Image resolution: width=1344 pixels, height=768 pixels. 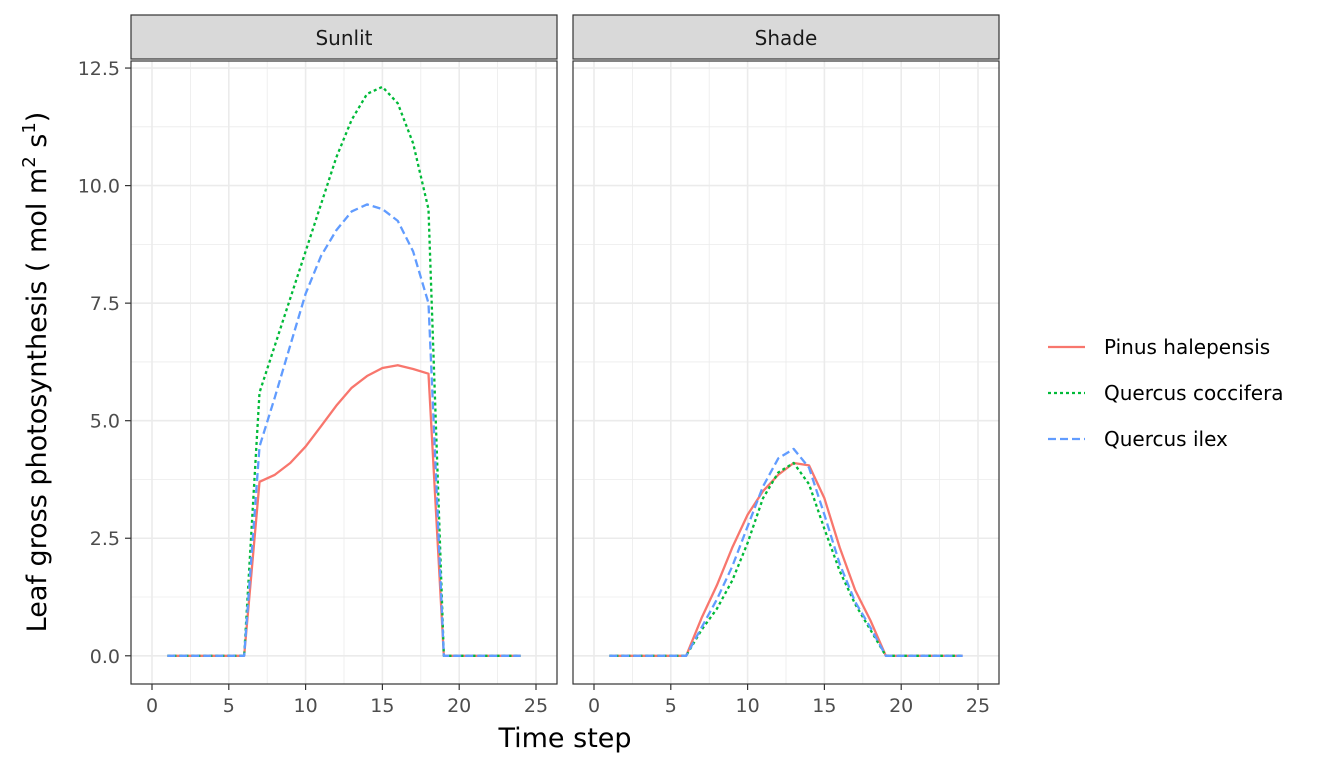 What do you see at coordinates (105, 422) in the screenshot?
I see `y-tick-label: 5.0` at bounding box center [105, 422].